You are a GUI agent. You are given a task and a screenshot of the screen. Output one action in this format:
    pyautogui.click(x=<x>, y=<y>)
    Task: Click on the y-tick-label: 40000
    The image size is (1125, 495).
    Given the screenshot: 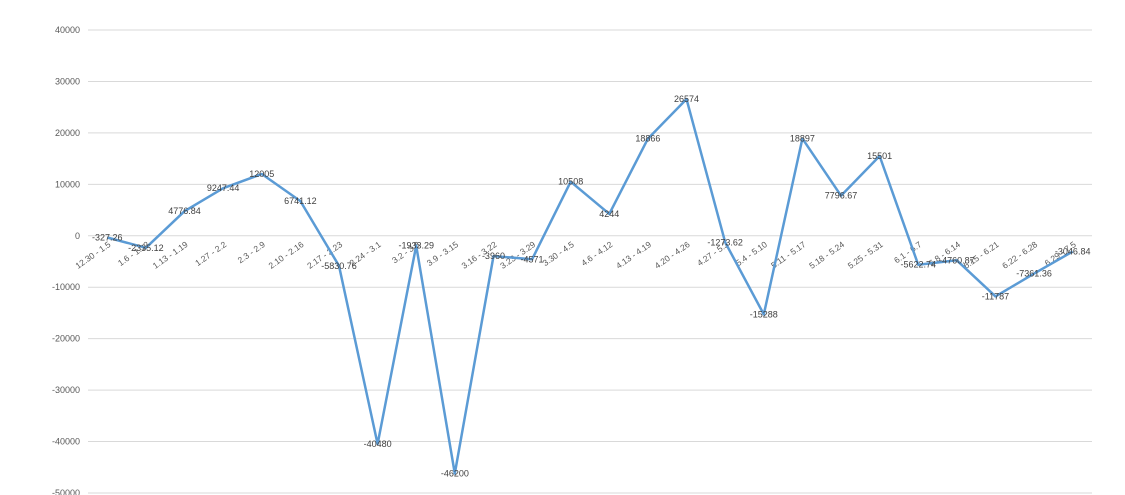 What is the action you would take?
    pyautogui.click(x=67, y=30)
    